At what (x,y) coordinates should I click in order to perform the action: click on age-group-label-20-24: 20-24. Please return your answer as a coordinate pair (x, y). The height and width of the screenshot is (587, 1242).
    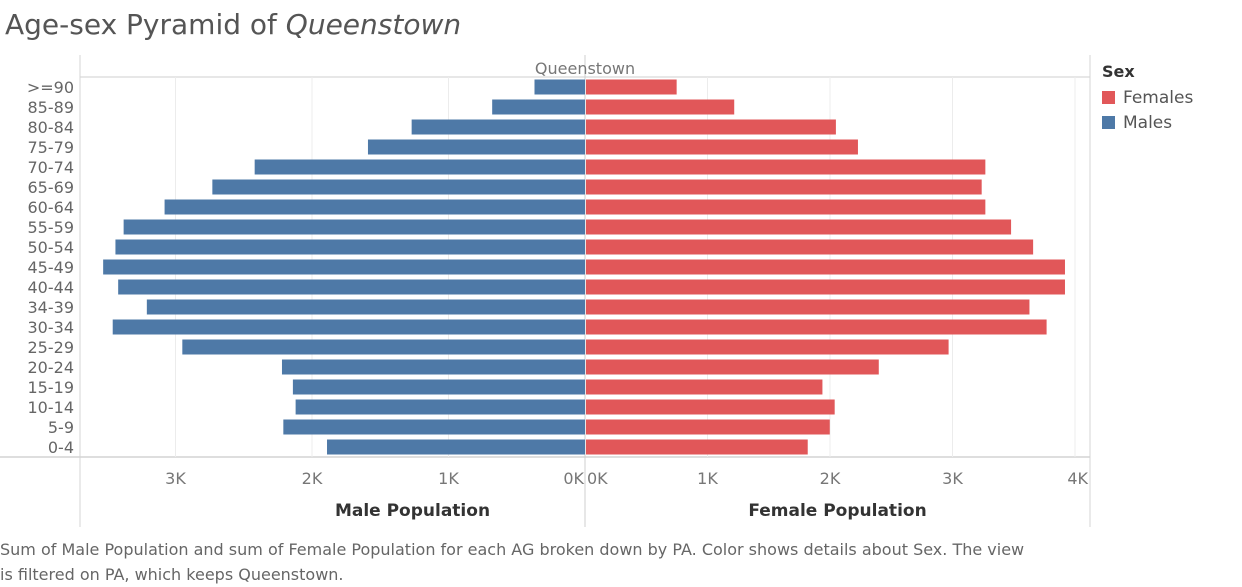
    Looking at the image, I should click on (51, 367).